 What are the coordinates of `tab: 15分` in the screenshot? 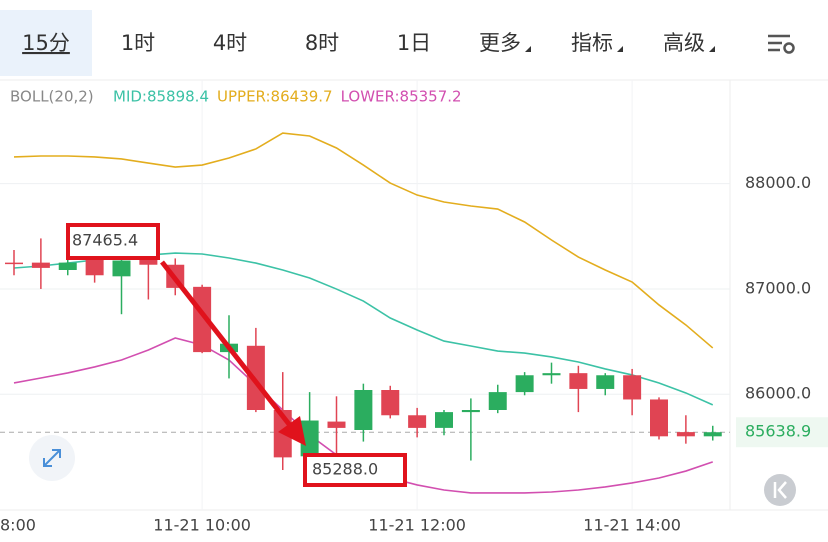 It's located at (46, 43).